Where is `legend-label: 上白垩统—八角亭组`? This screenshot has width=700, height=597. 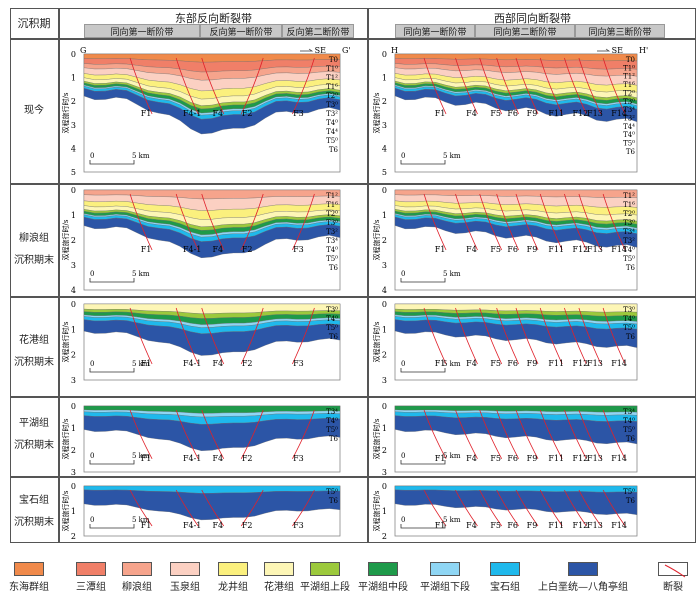 legend-label: 上白垩统—八角亭组 is located at coordinates (583, 587).